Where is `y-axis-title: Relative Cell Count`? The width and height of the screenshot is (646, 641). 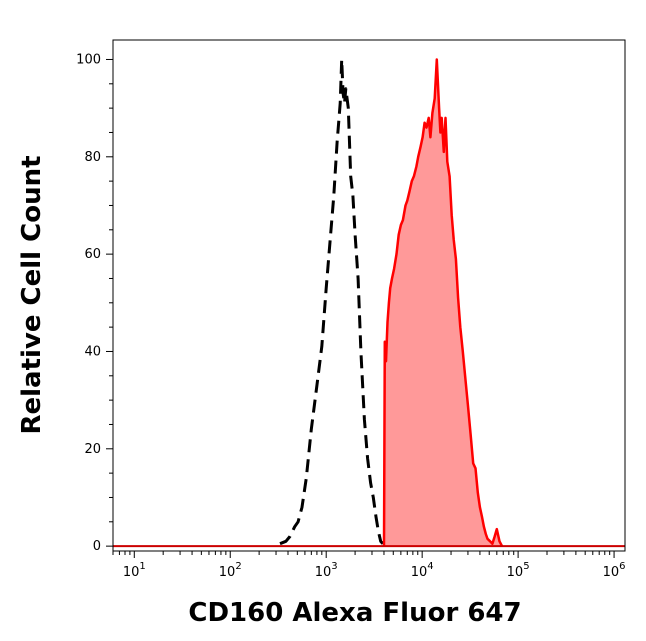 y-axis-title: Relative Cell Count is located at coordinates (32, 294).